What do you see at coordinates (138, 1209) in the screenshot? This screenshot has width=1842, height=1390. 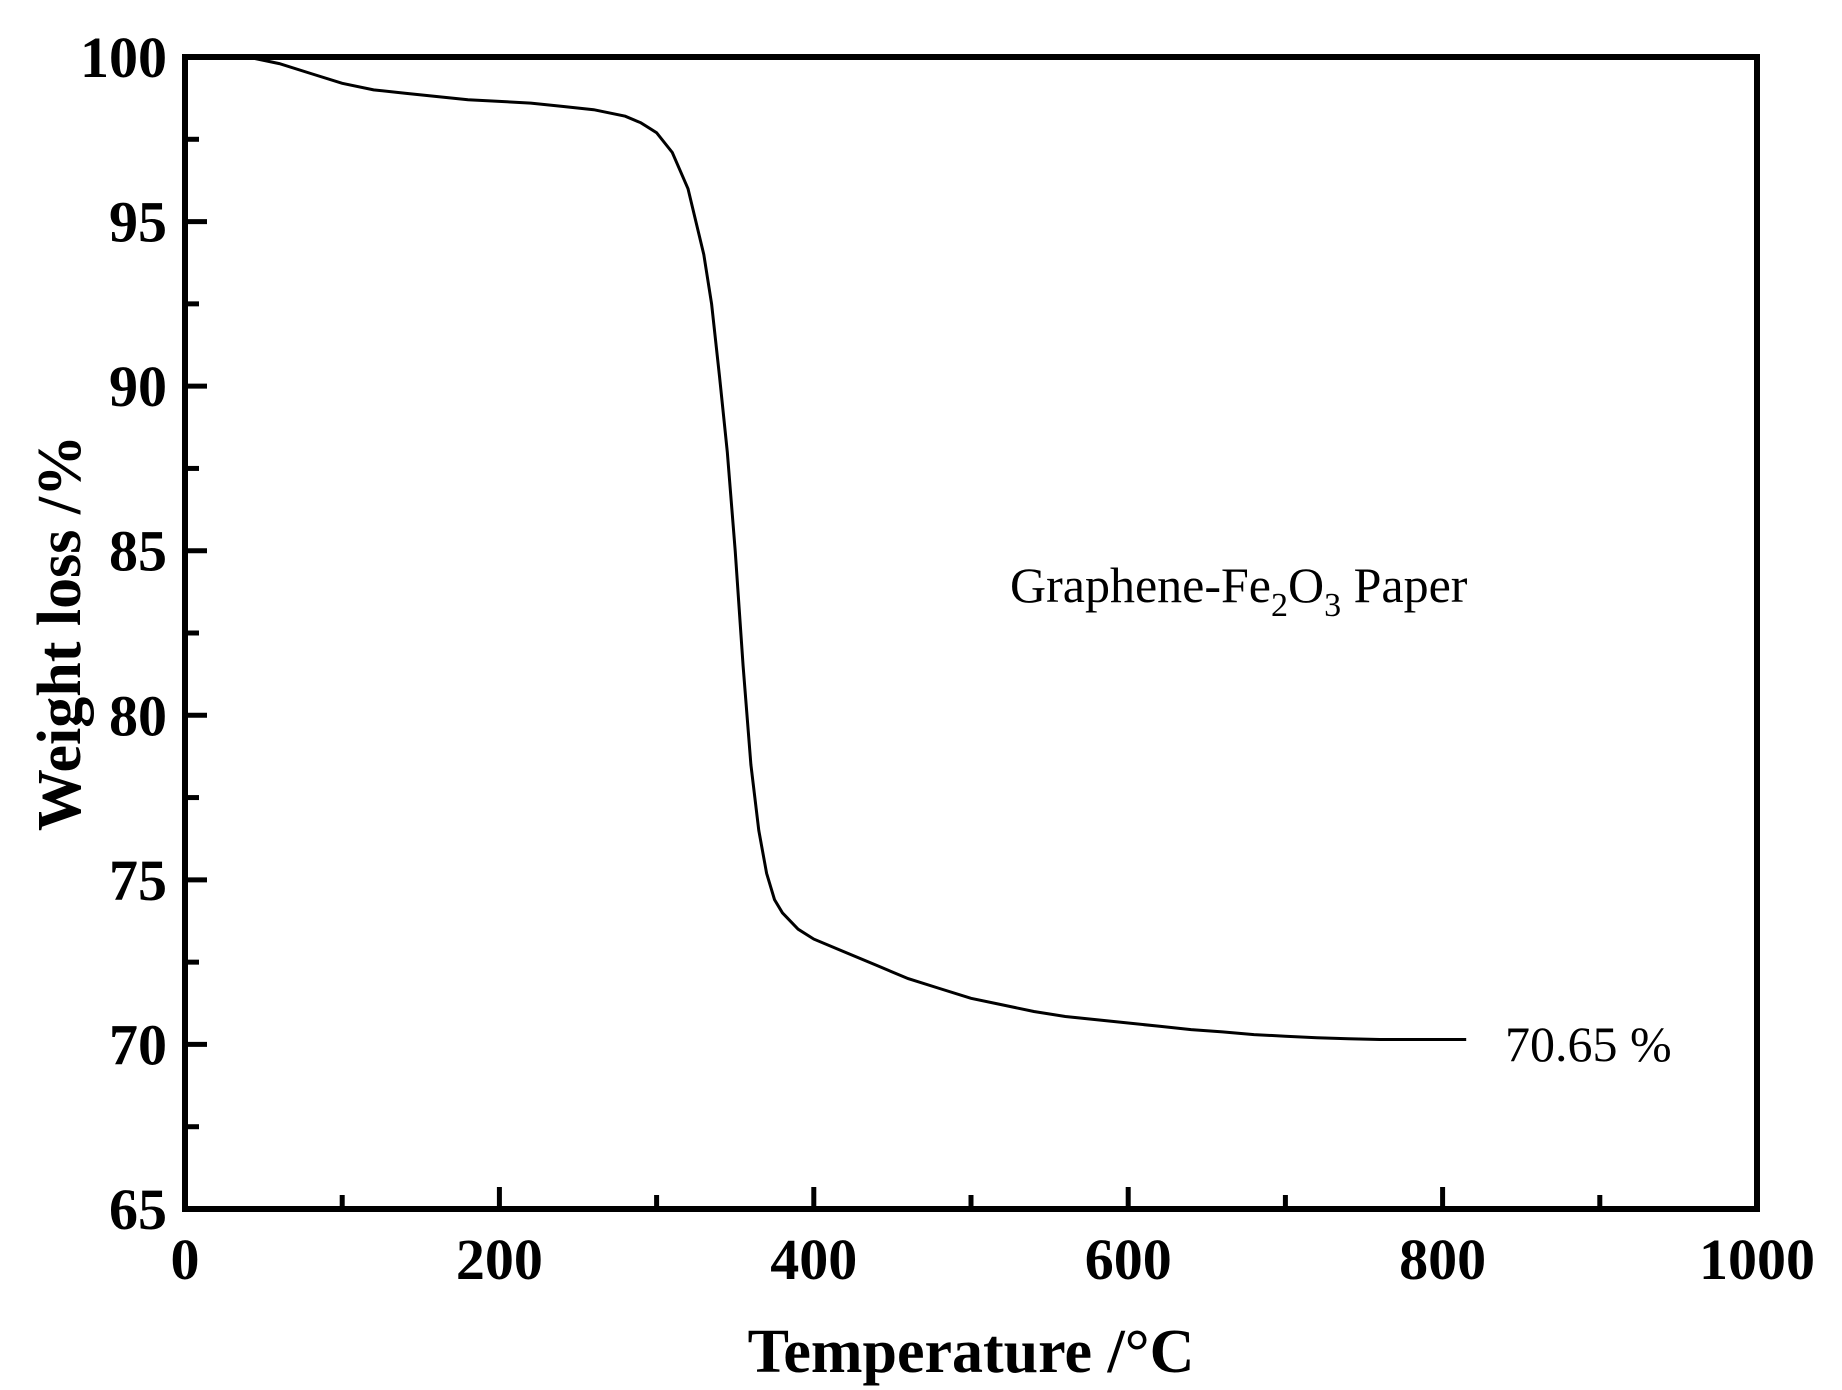 I see `y-tick-label: 65` at bounding box center [138, 1209].